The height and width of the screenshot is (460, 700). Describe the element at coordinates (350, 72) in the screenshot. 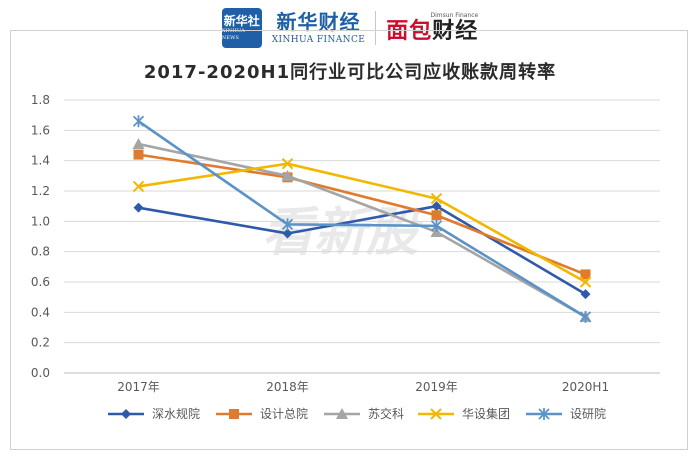

I see `chart-title: 2017-2020H1同行业可比公司应收账款周转率` at that location.